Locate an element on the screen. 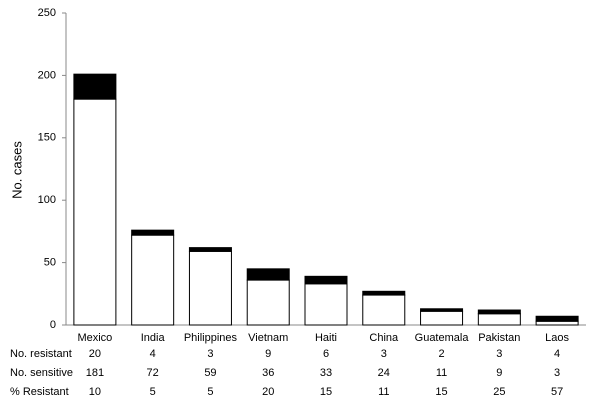 The height and width of the screenshot is (404, 600). y-tick-label: 150 is located at coordinates (47, 138).